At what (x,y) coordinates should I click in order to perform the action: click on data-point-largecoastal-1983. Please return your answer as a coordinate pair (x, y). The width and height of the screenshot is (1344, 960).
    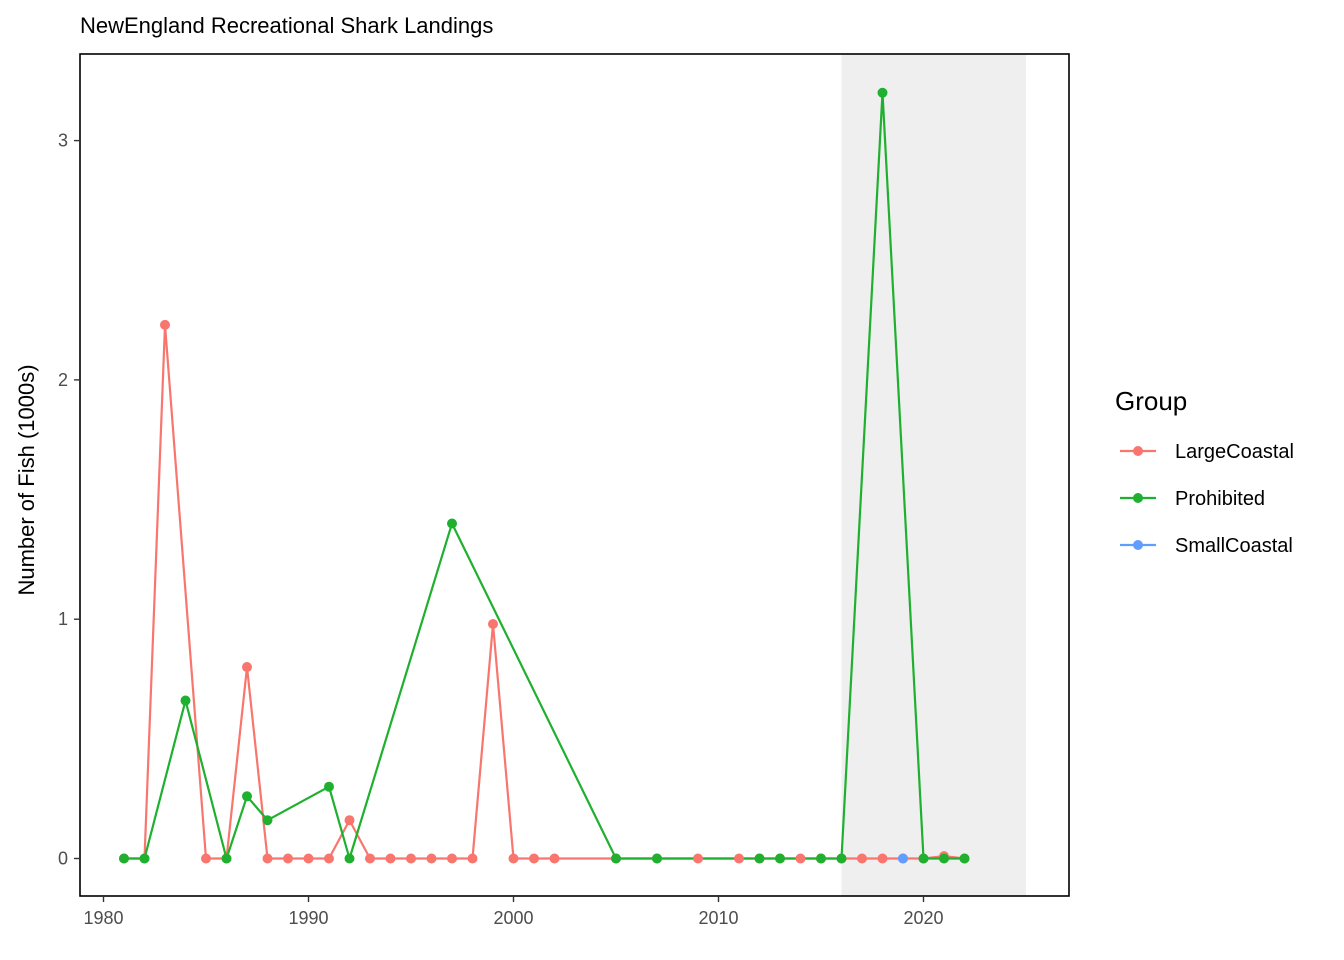
    Looking at the image, I should click on (165, 324).